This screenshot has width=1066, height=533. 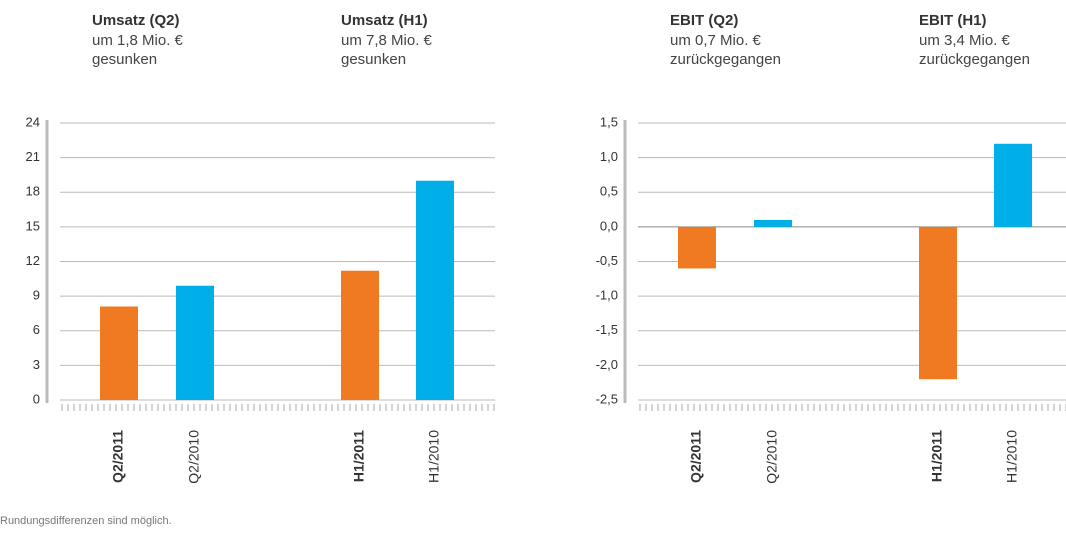 I want to click on footnote: Rundungsdifferenzen sind möglich., so click(x=86, y=521).